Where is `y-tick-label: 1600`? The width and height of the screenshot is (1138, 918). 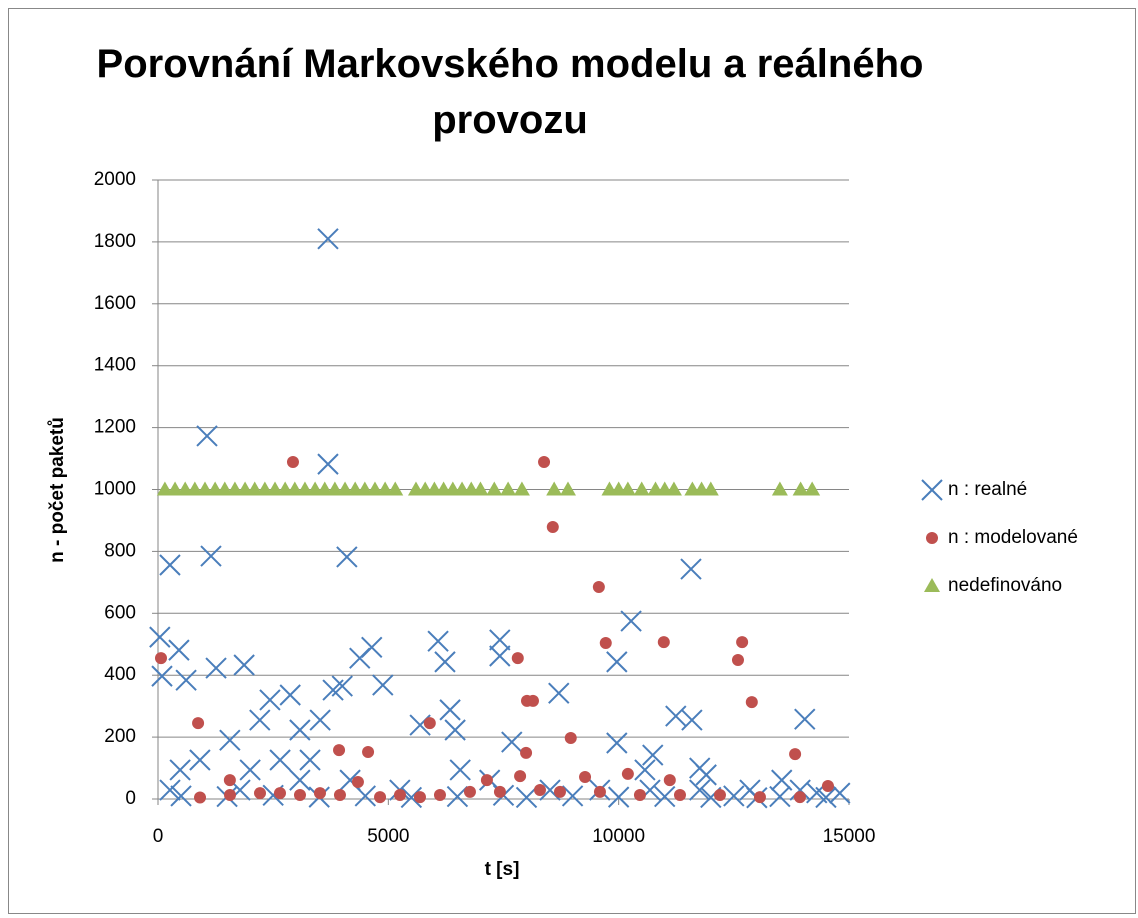
y-tick-label: 1600 is located at coordinates (115, 303).